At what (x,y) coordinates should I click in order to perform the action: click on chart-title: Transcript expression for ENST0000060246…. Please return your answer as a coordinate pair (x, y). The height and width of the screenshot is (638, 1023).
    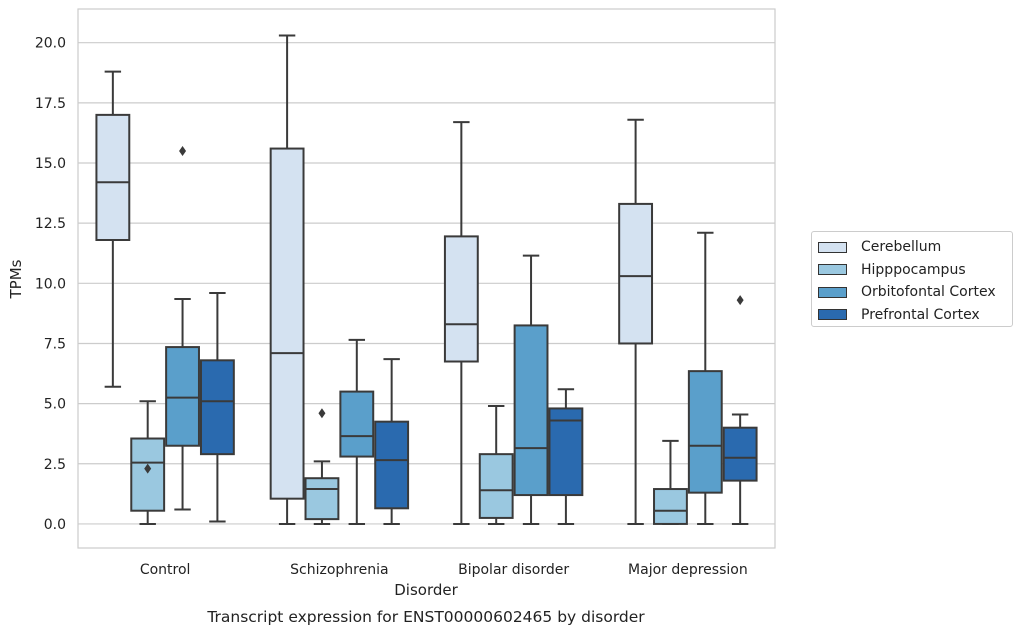
    Looking at the image, I should click on (425, 617).